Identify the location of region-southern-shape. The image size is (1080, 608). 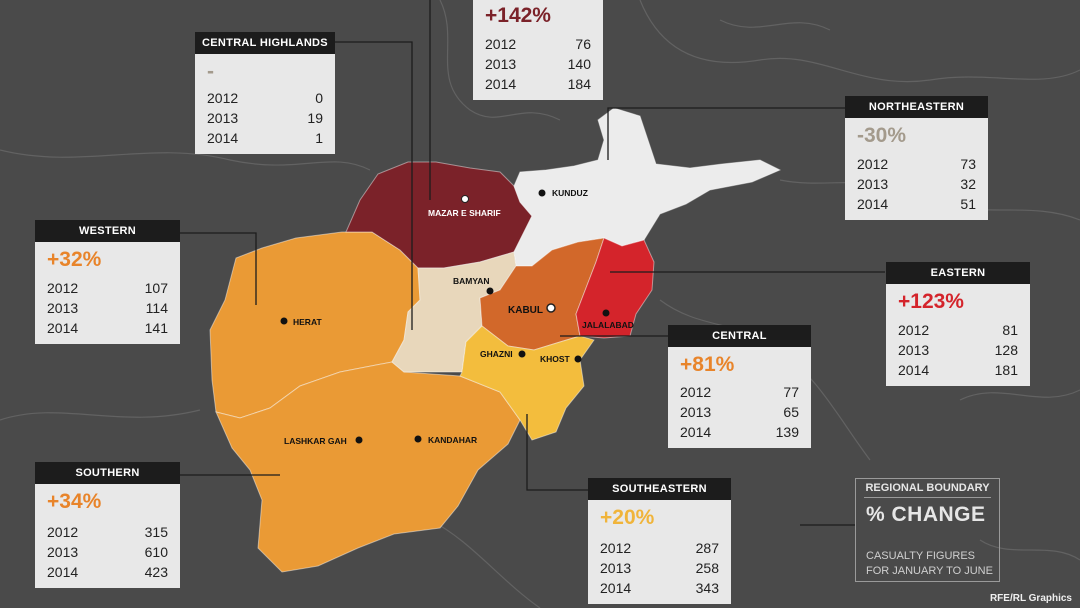
(368, 467).